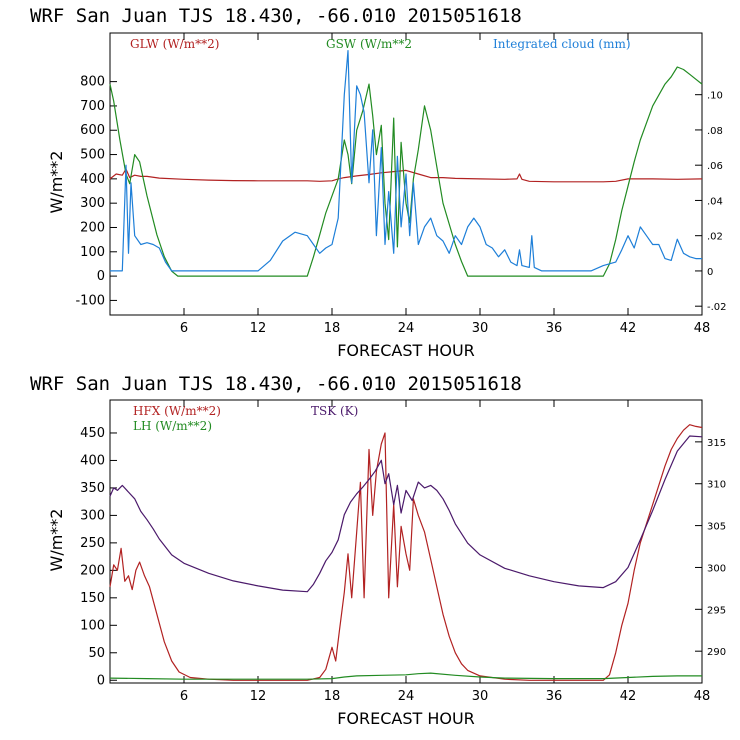 The image size is (740, 740). What do you see at coordinates (92, 106) in the screenshot?
I see `top-y-tick-label: 700` at bounding box center [92, 106].